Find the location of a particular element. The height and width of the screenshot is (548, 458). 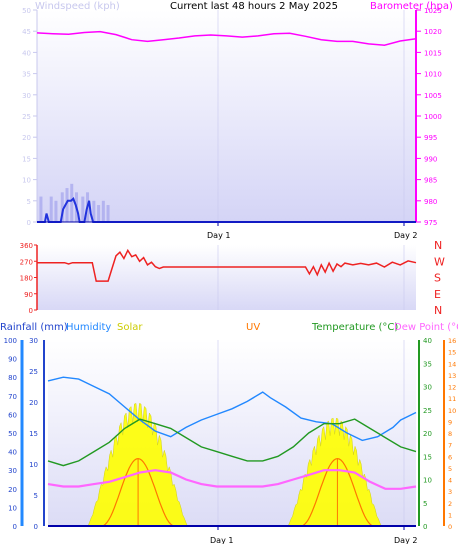

baro-tick-label: 1020 is located at coordinates (433, 32).